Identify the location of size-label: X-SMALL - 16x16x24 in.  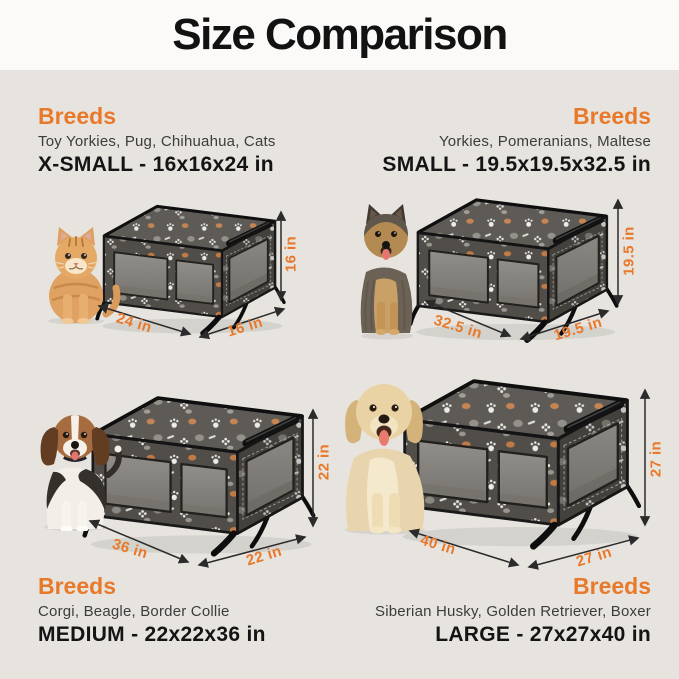
(156, 164).